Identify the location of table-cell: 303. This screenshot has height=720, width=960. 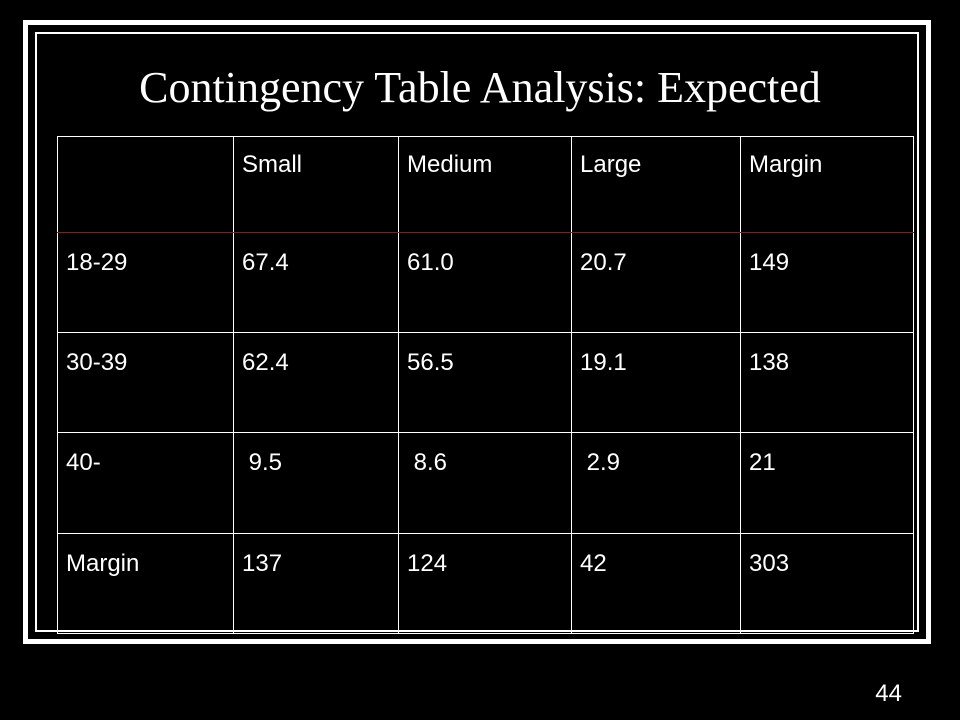
(827, 583).